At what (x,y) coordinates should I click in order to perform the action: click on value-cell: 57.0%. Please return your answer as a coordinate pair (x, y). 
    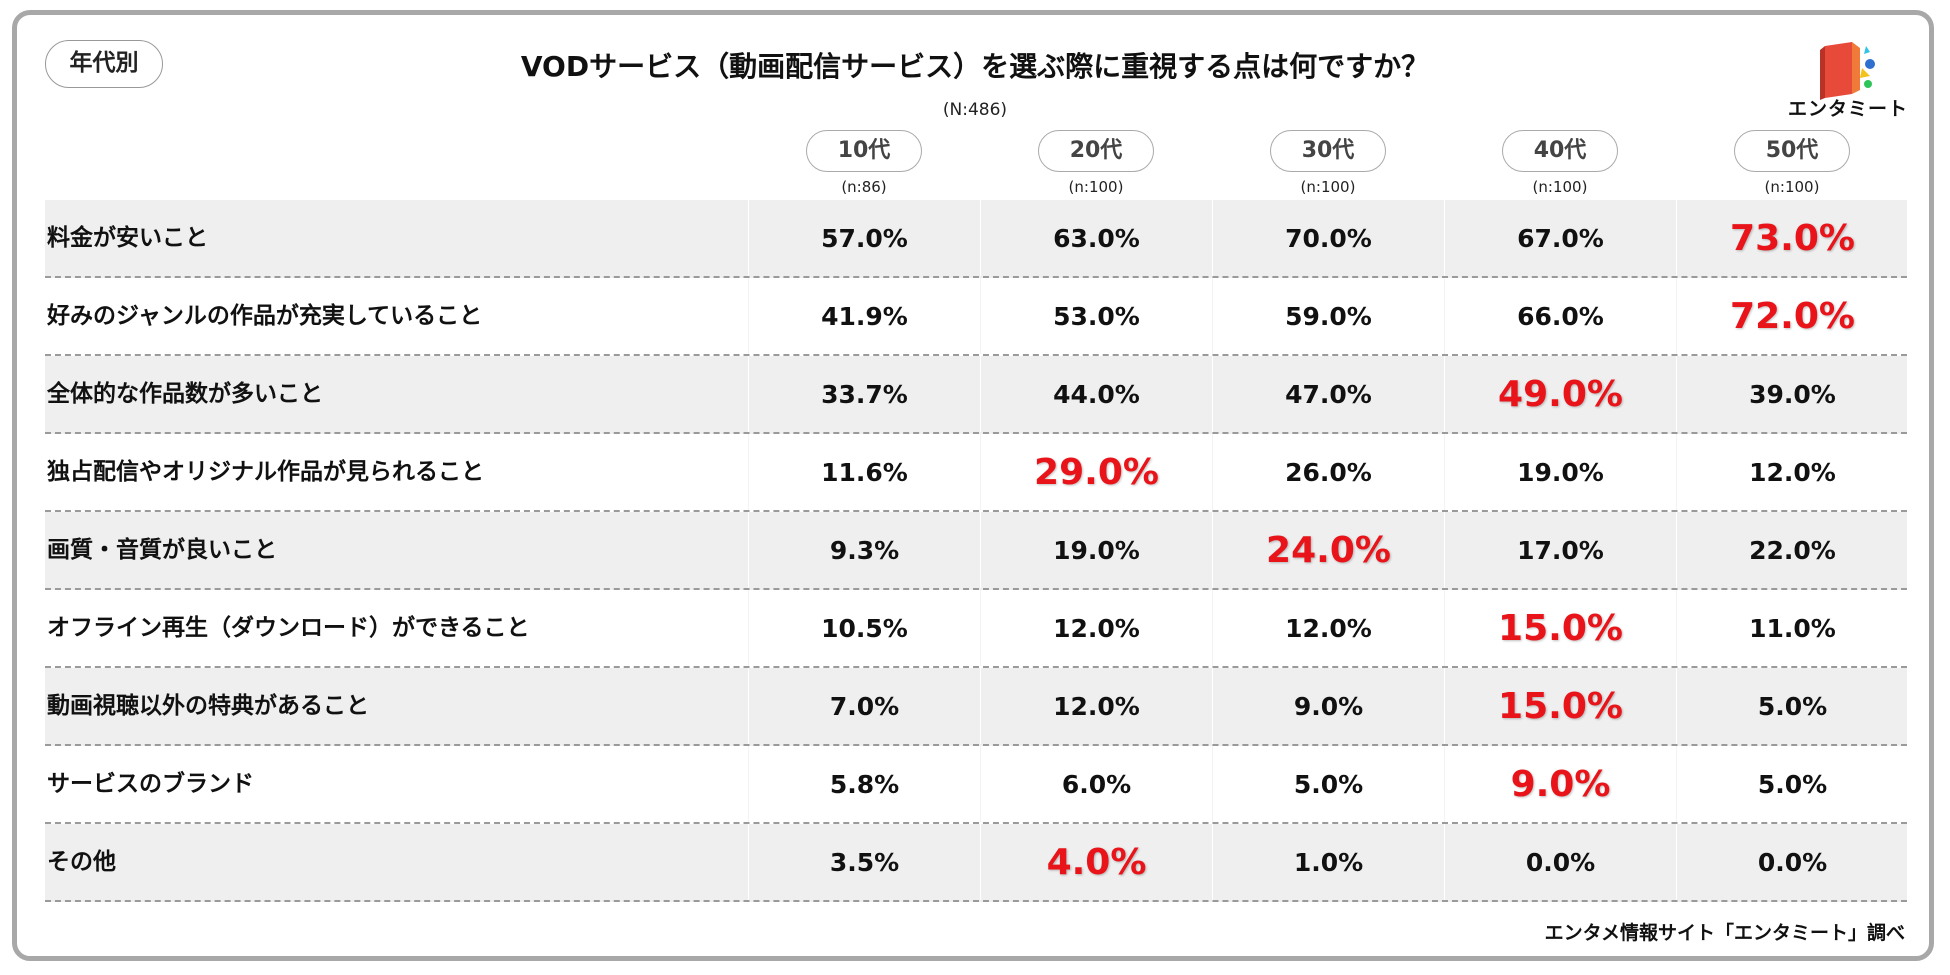
    Looking at the image, I should click on (864, 238).